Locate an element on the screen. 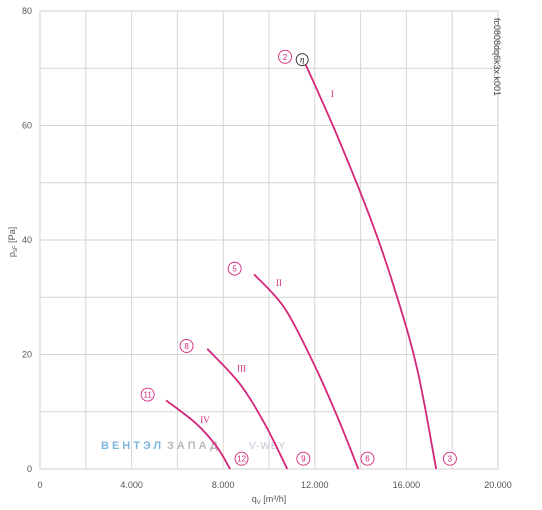 The image size is (542, 510). x-axis-label-unit: [m³/h] is located at coordinates (274, 499).